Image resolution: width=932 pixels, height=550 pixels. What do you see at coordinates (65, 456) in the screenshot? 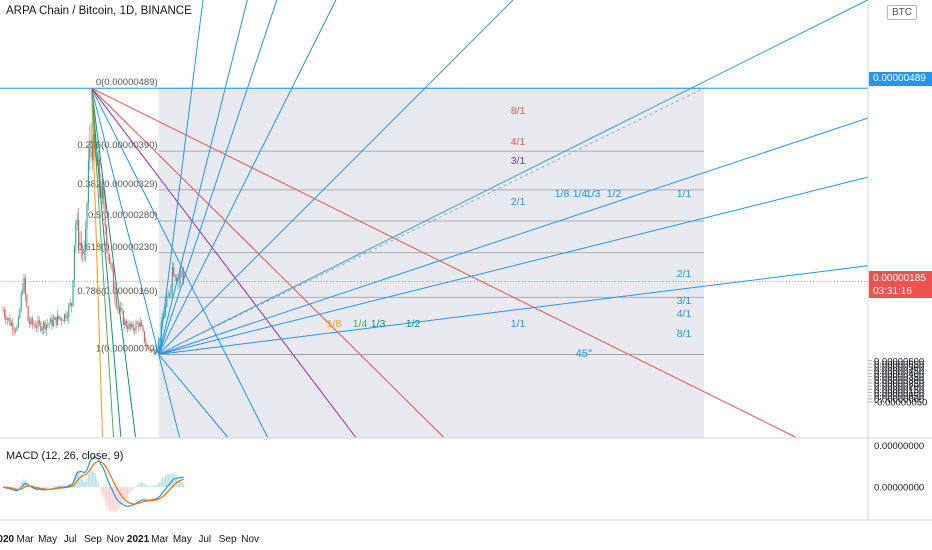
I see `macd-label: MACD (12, 26, close, 9)` at bounding box center [65, 456].